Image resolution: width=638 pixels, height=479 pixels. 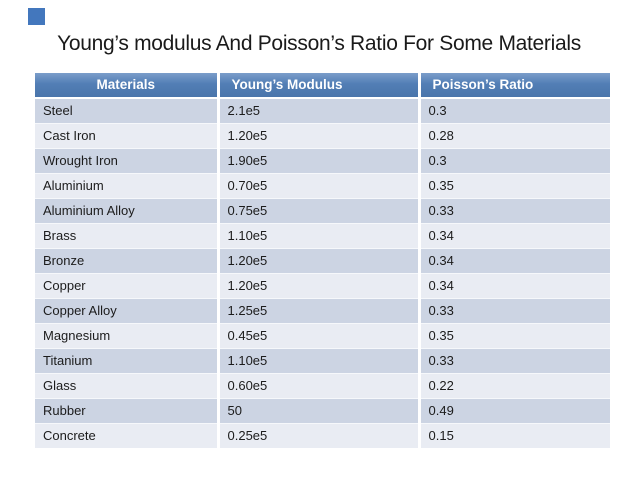 What do you see at coordinates (126, 236) in the screenshot?
I see `cell-material: Brass` at bounding box center [126, 236].